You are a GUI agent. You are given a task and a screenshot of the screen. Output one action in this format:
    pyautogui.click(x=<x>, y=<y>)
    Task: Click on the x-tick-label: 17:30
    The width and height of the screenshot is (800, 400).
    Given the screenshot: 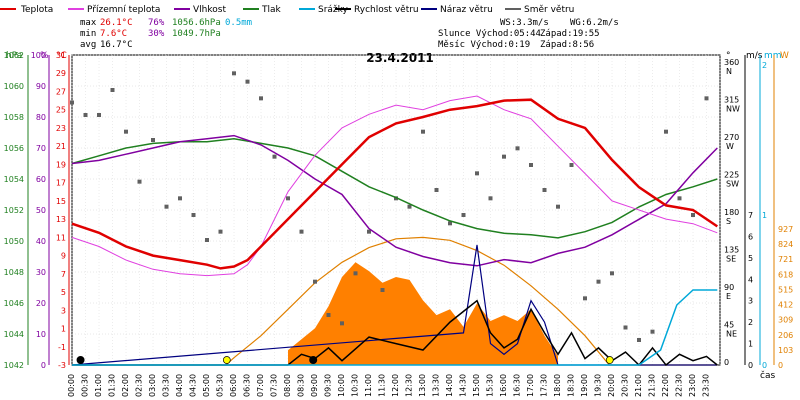 What is the action you would take?
    pyautogui.click(x=544, y=385)
    